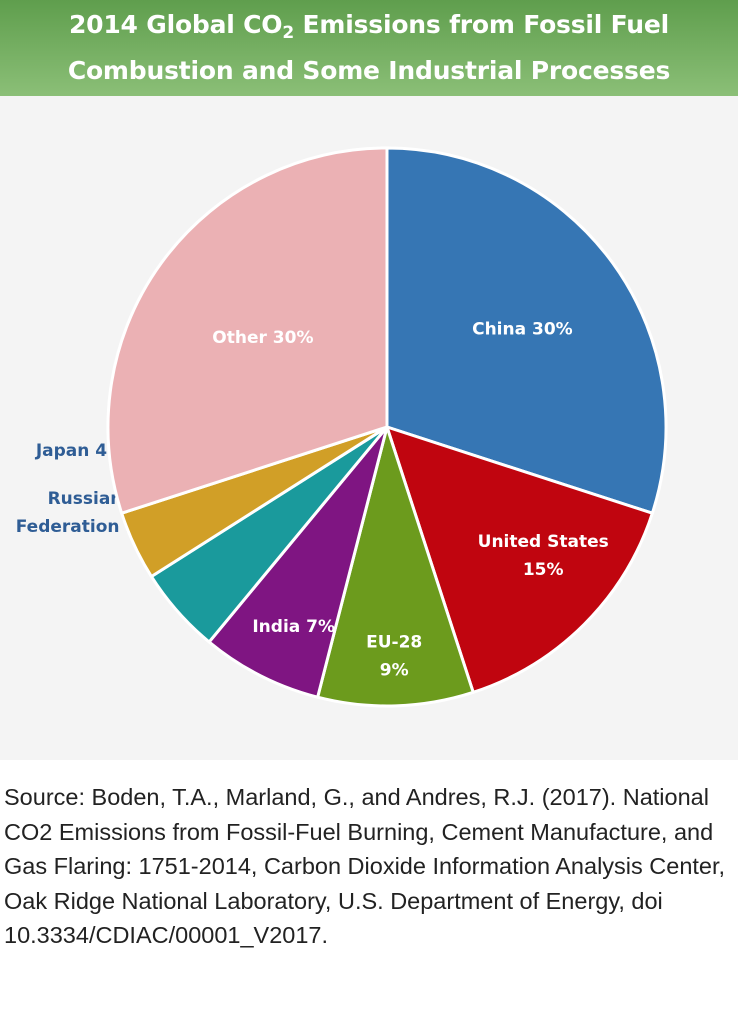 This screenshot has width=744, height=1036. I want to click on chart-title-line-2: Combustion and Some Industrial Processes, so click(369, 70).